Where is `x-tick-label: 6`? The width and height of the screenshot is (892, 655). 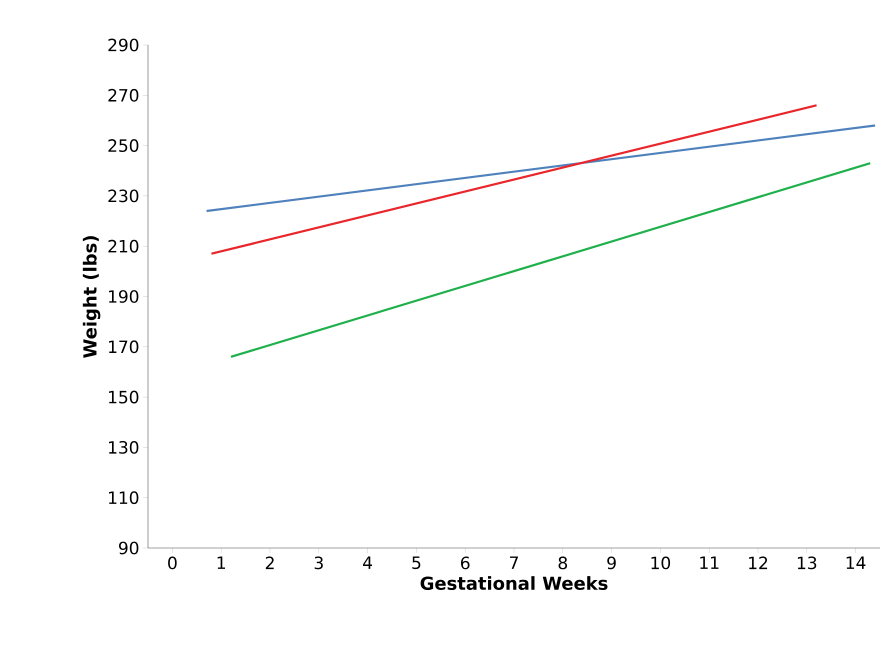 x-tick-label: 6 is located at coordinates (465, 563).